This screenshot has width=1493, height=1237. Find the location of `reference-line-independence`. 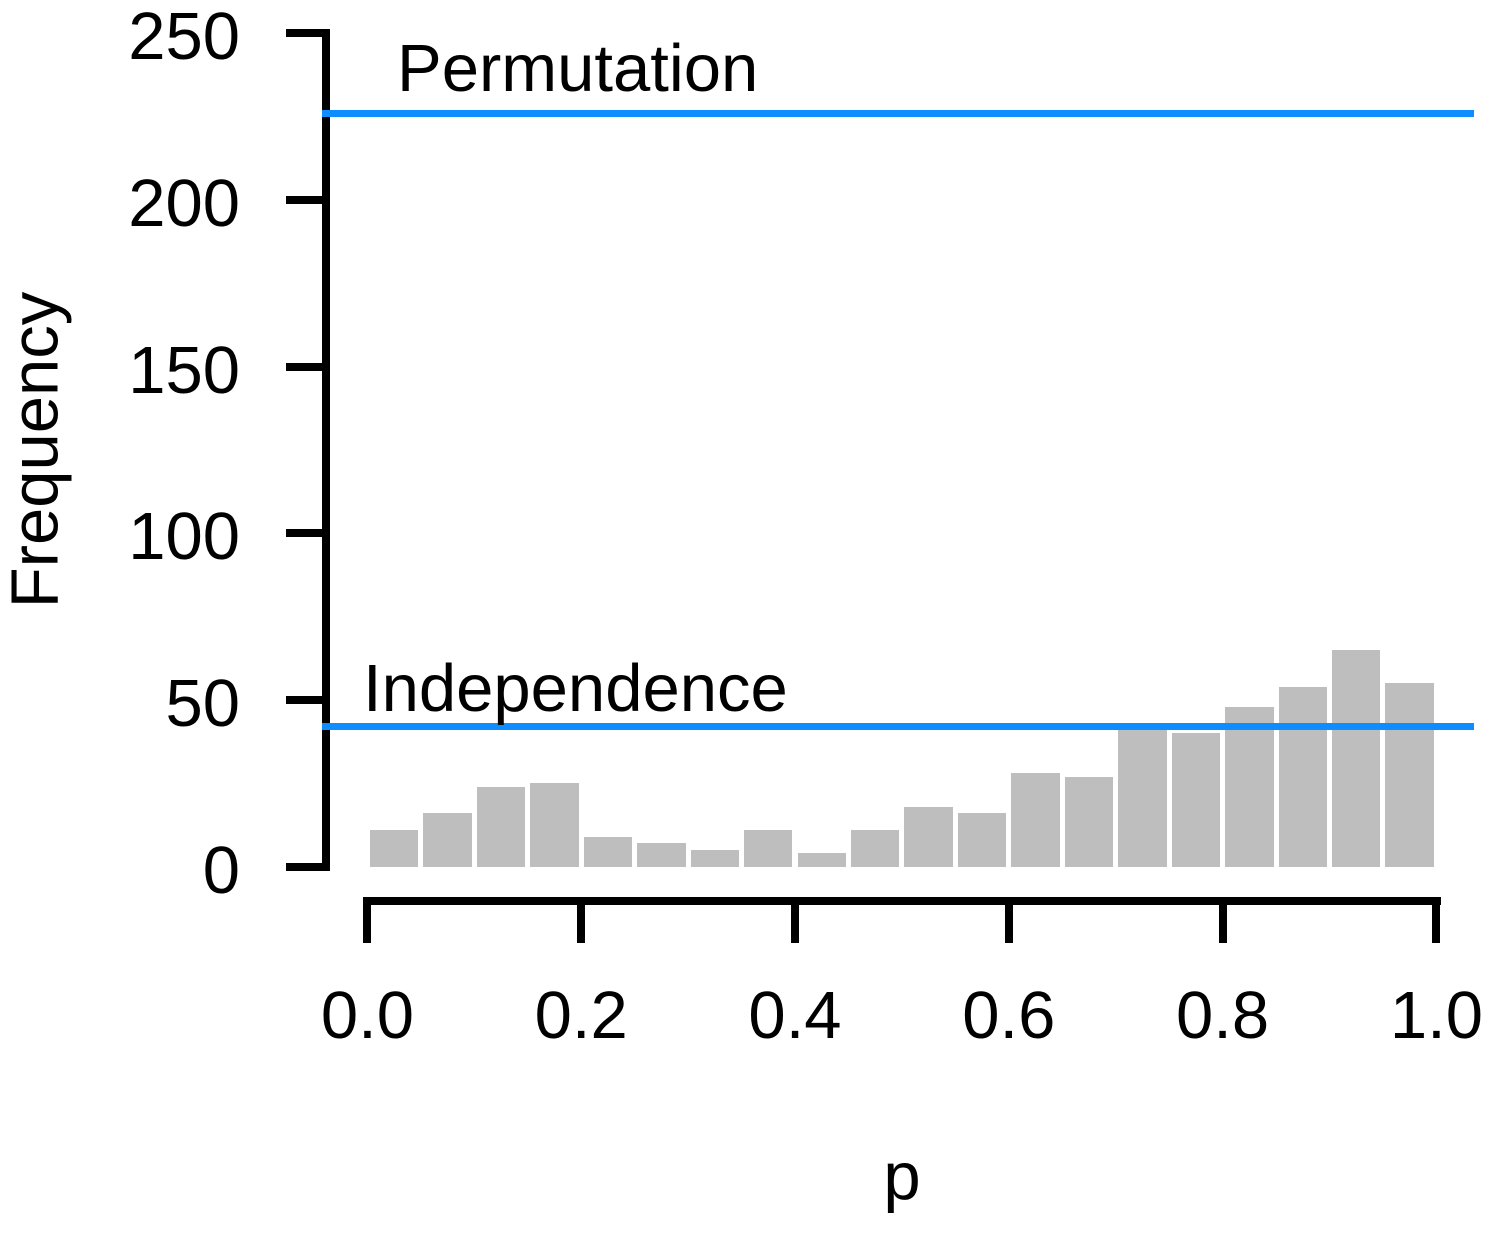

reference-line-independence is located at coordinates (898, 727).